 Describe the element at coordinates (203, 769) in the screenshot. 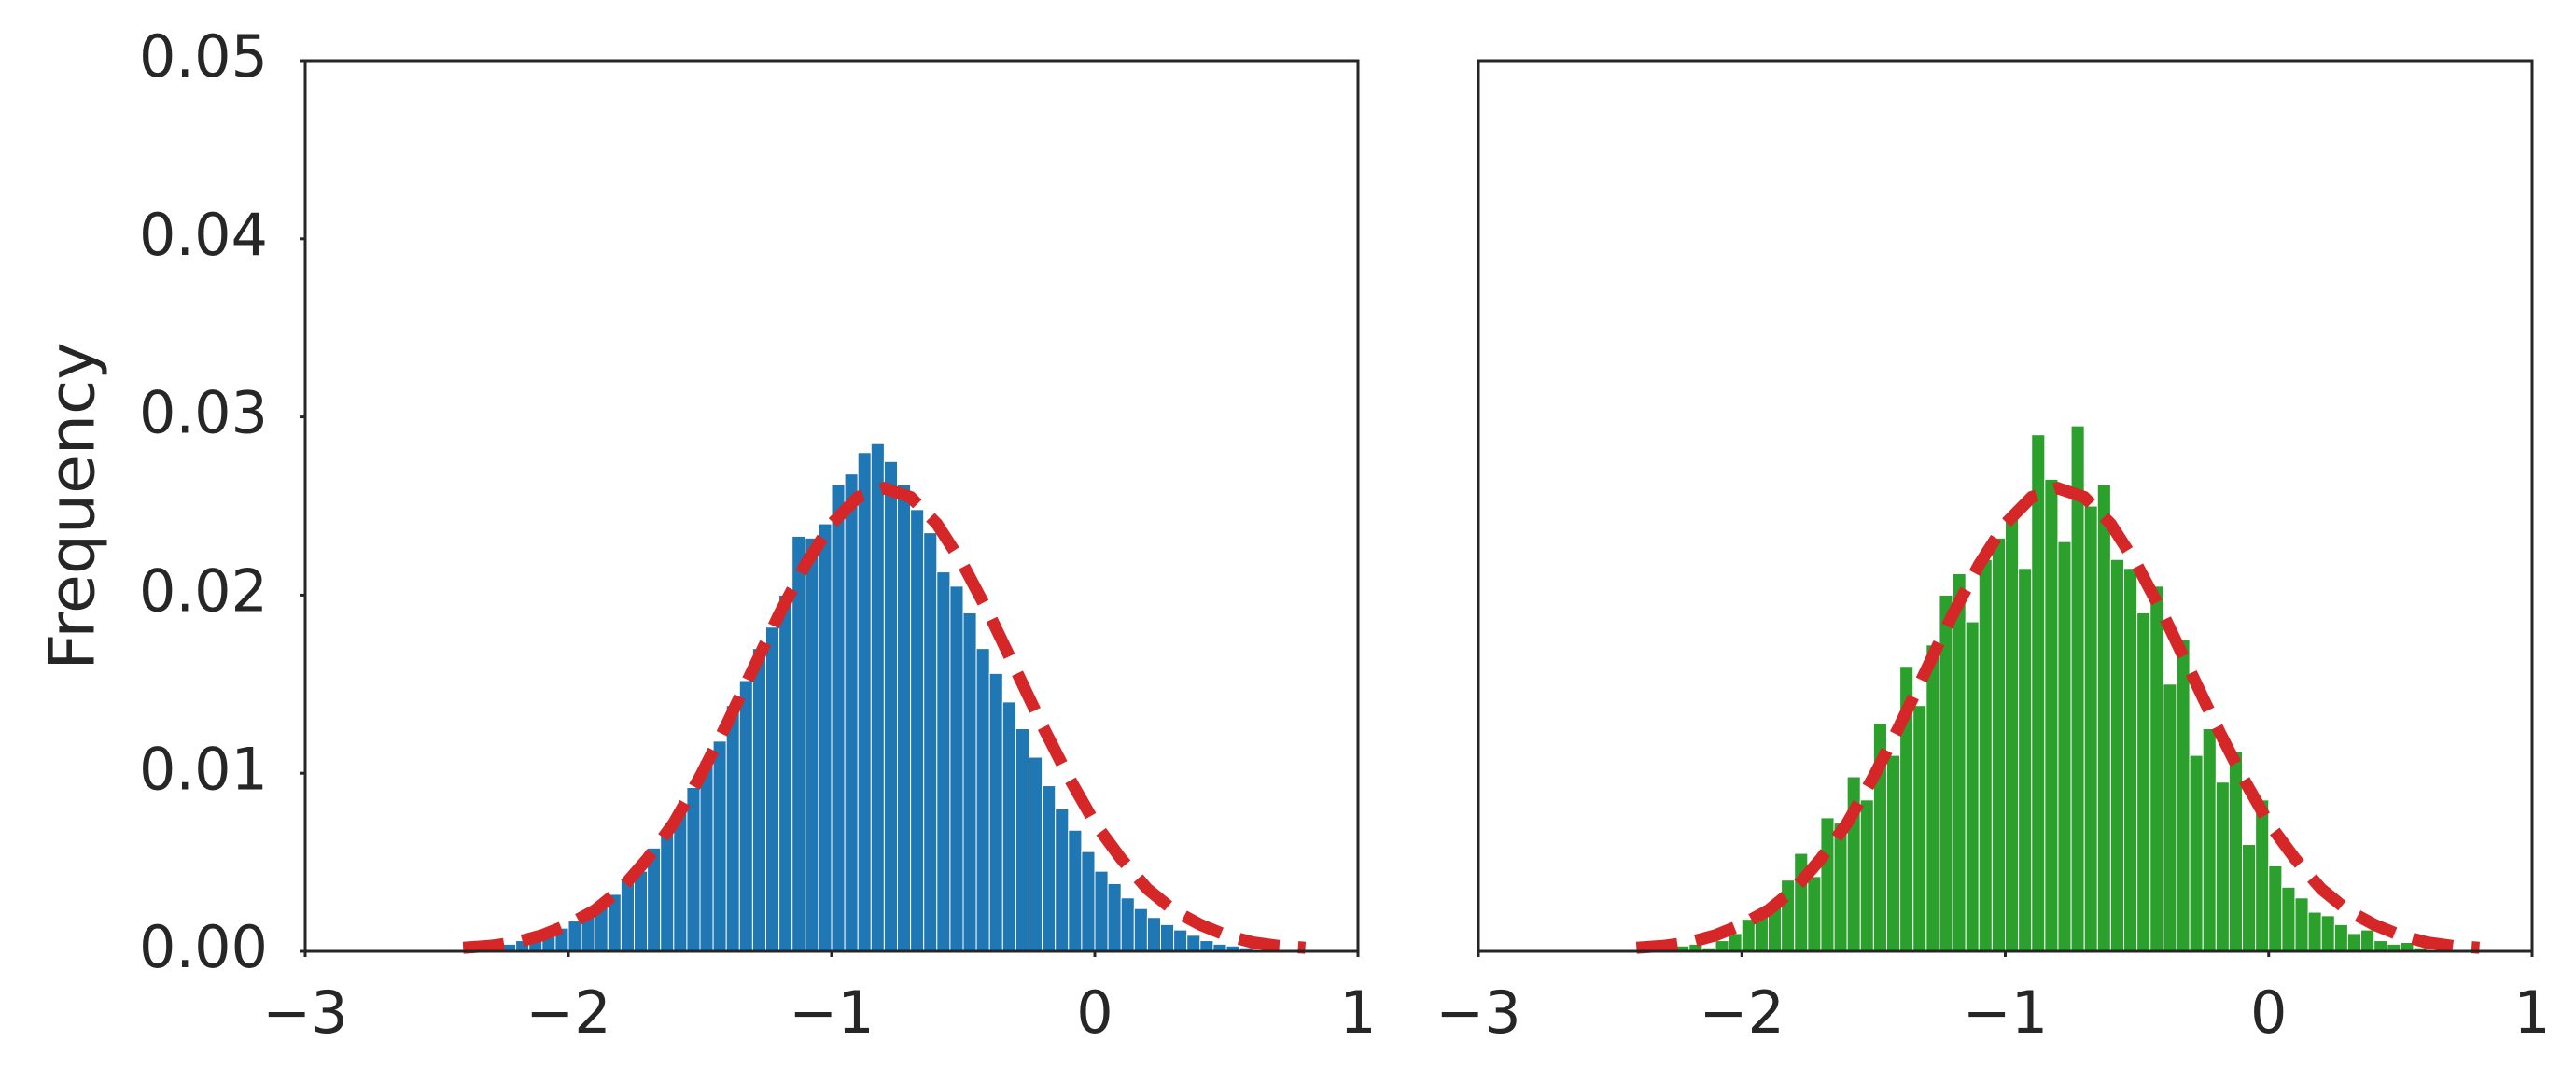

I see `y-tick-label: 0.01` at that location.